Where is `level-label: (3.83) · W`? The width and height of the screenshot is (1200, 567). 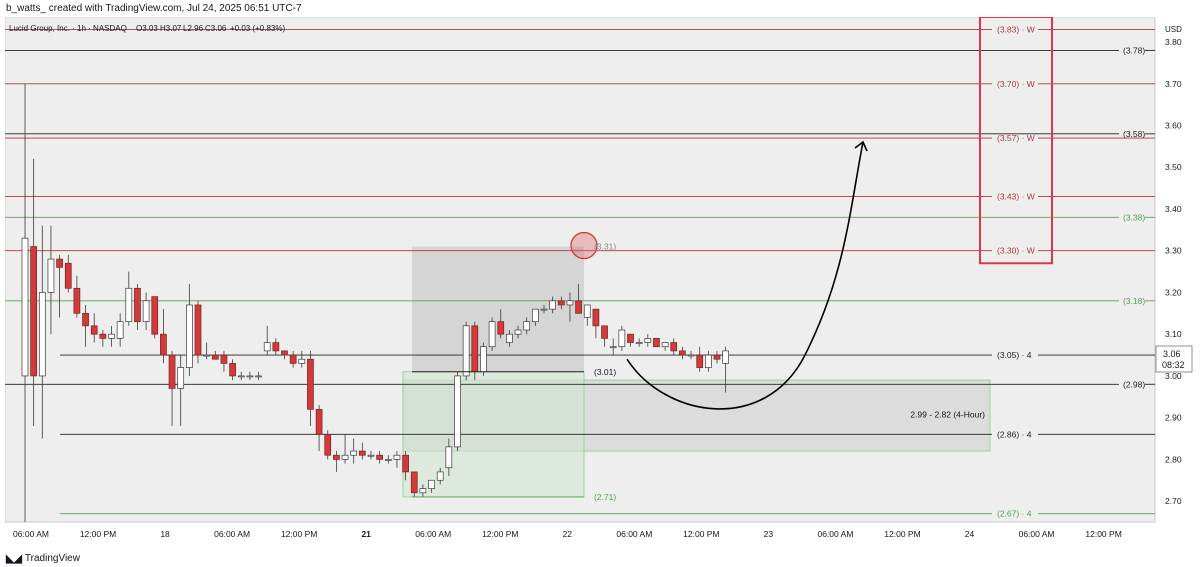 level-label: (3.83) · W is located at coordinates (1016, 30).